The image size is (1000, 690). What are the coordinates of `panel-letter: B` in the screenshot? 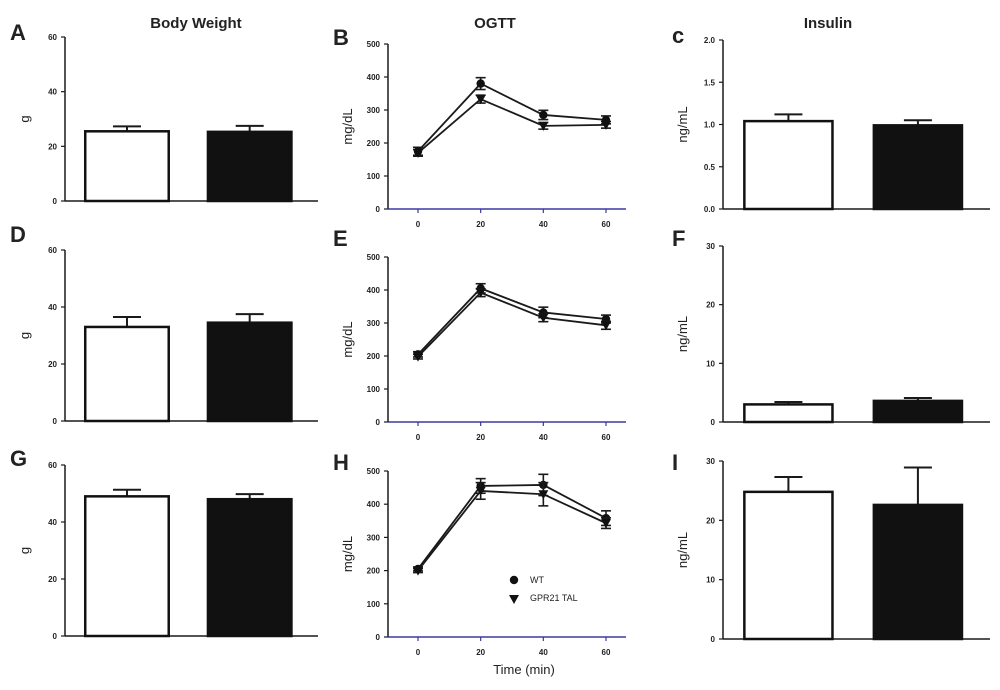 It's located at (341, 37).